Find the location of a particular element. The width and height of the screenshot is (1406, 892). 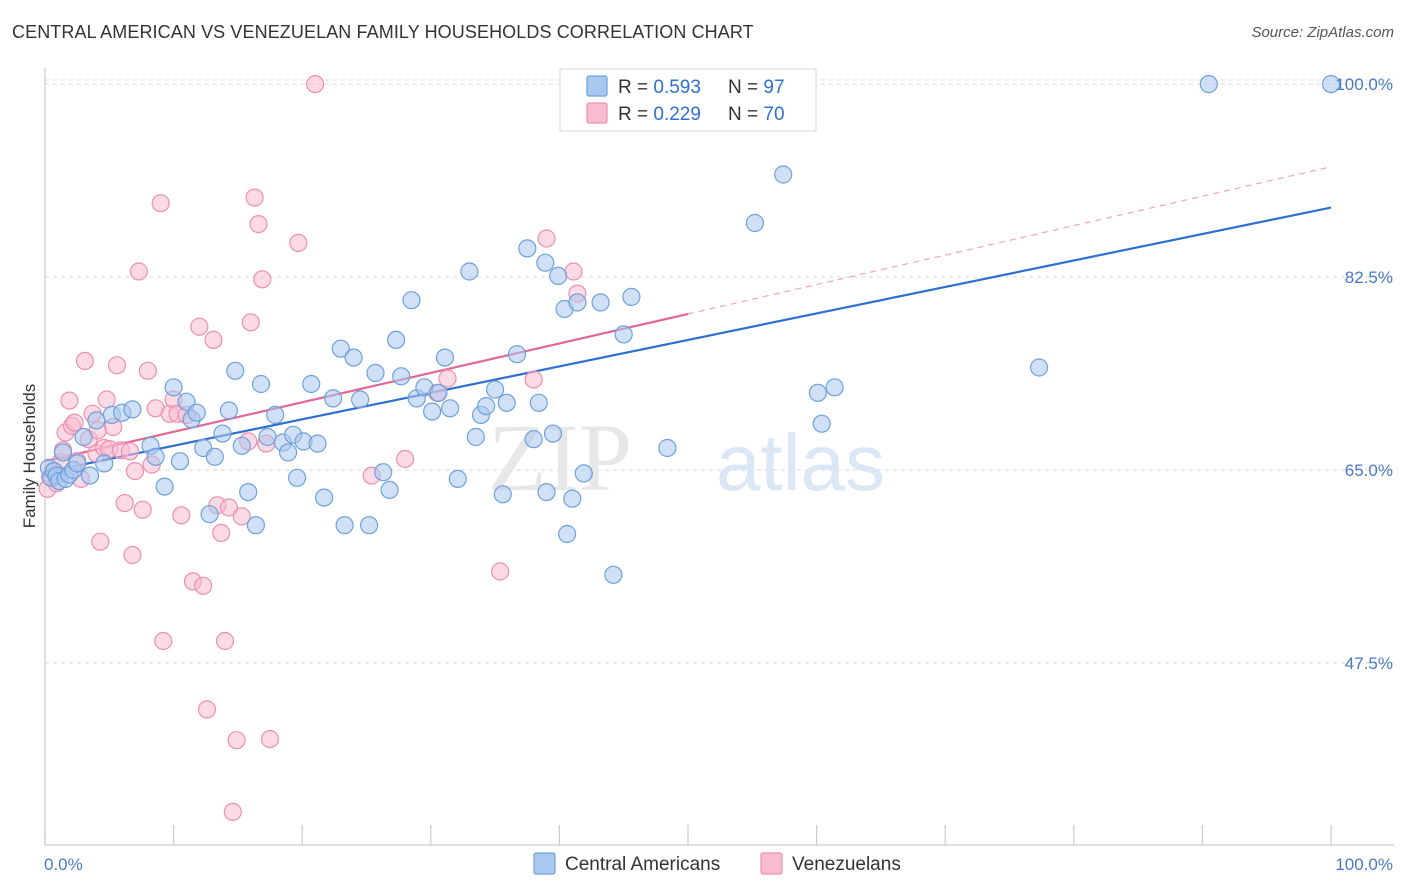

series-legend: Central Americans Venezuelans is located at coordinates (717, 863).